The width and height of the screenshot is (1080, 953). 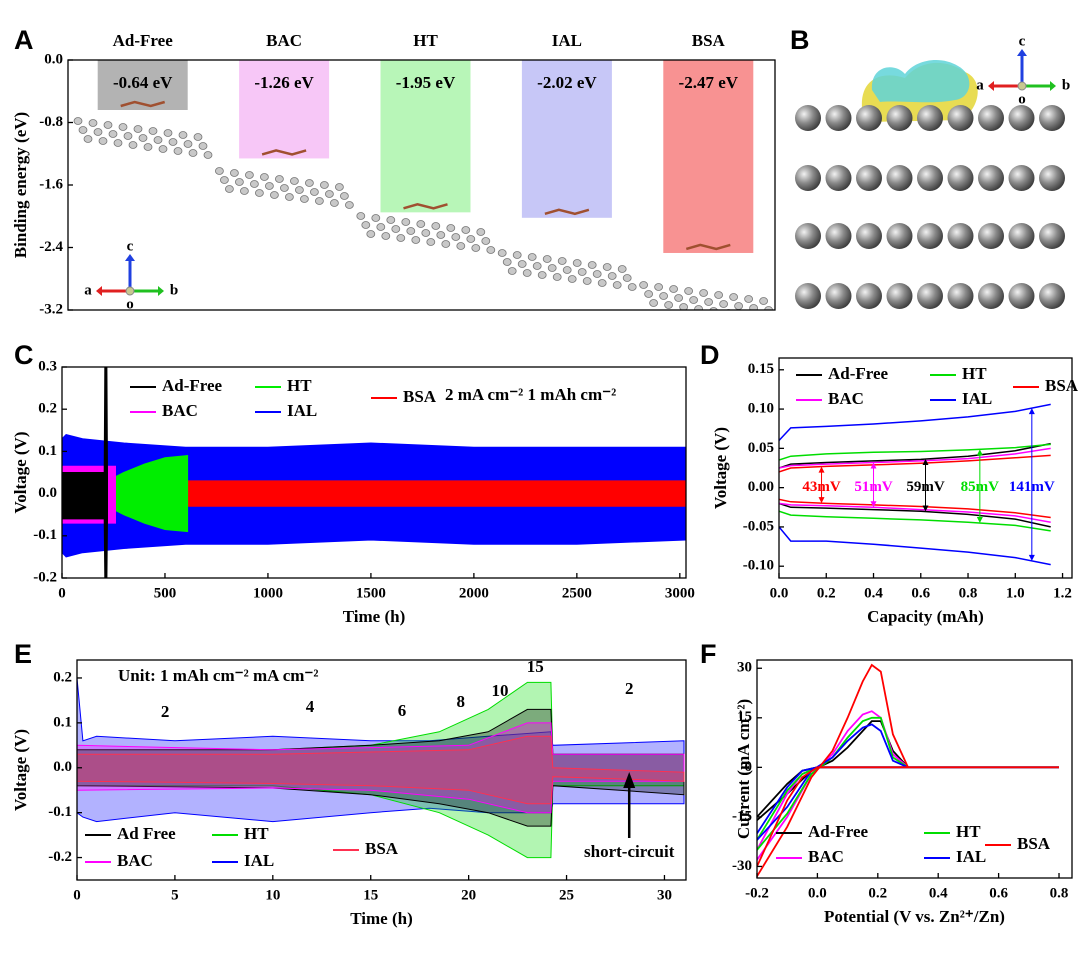 What do you see at coordinates (53, 59) in the screenshot?
I see `y-tick-label: 0.0` at bounding box center [53, 59].